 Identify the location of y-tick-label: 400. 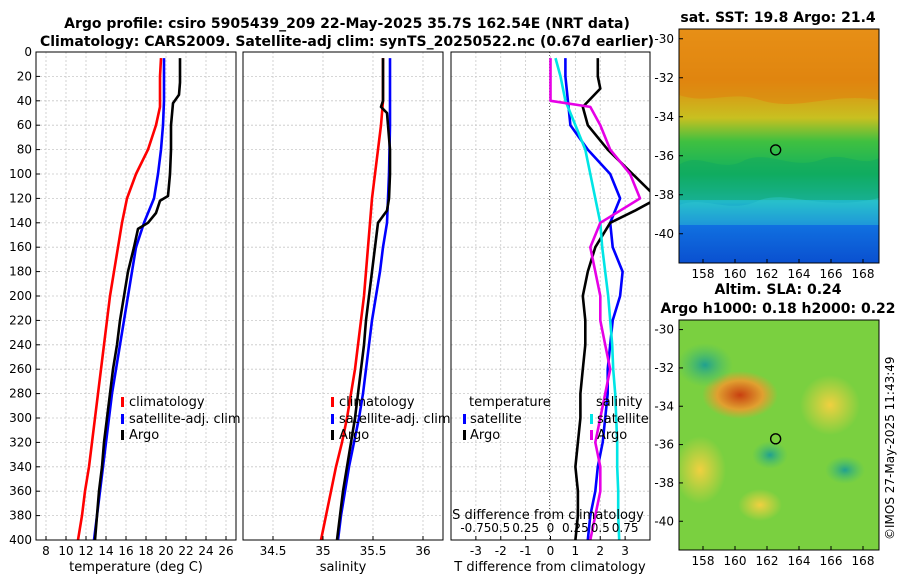
(20, 540).